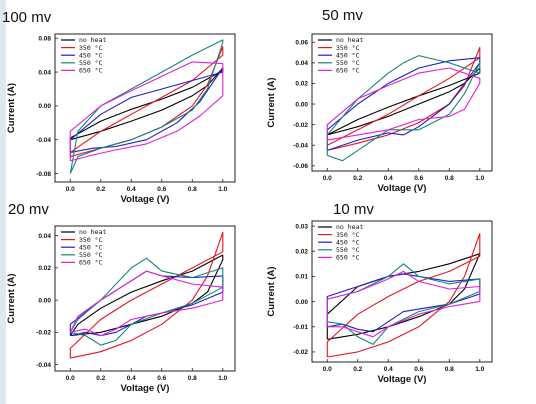  I want to click on y-tick-label: 0.03, so click(301, 226).